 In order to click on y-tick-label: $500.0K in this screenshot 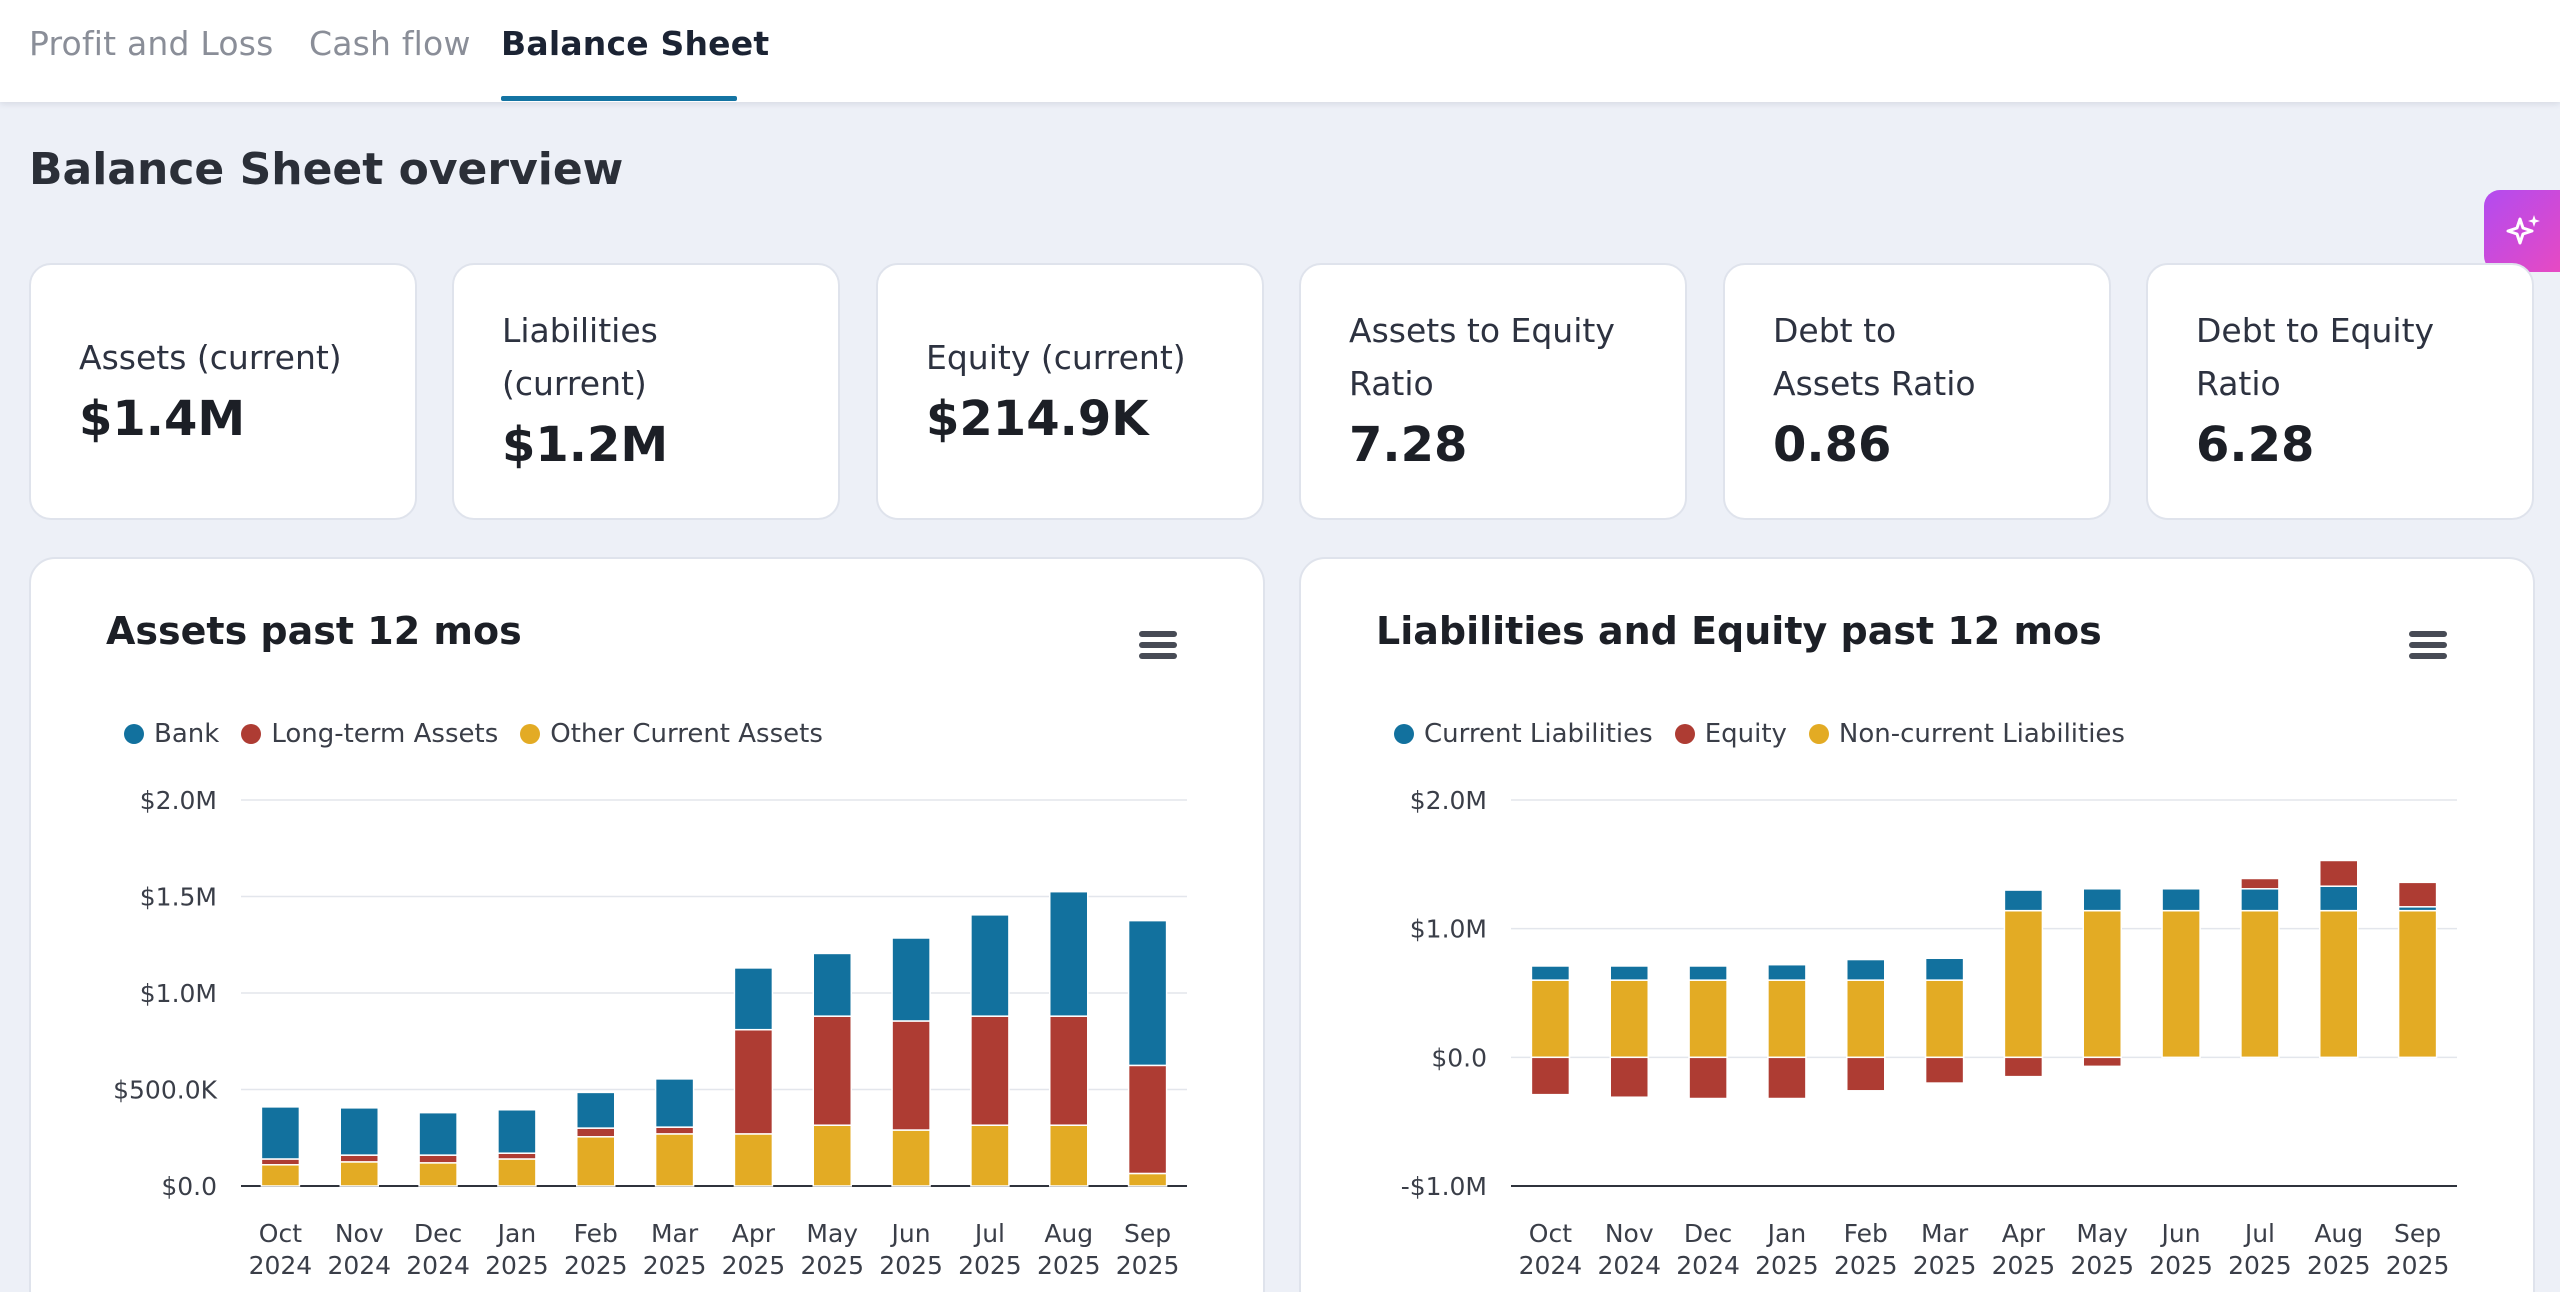, I will do `click(165, 1090)`.